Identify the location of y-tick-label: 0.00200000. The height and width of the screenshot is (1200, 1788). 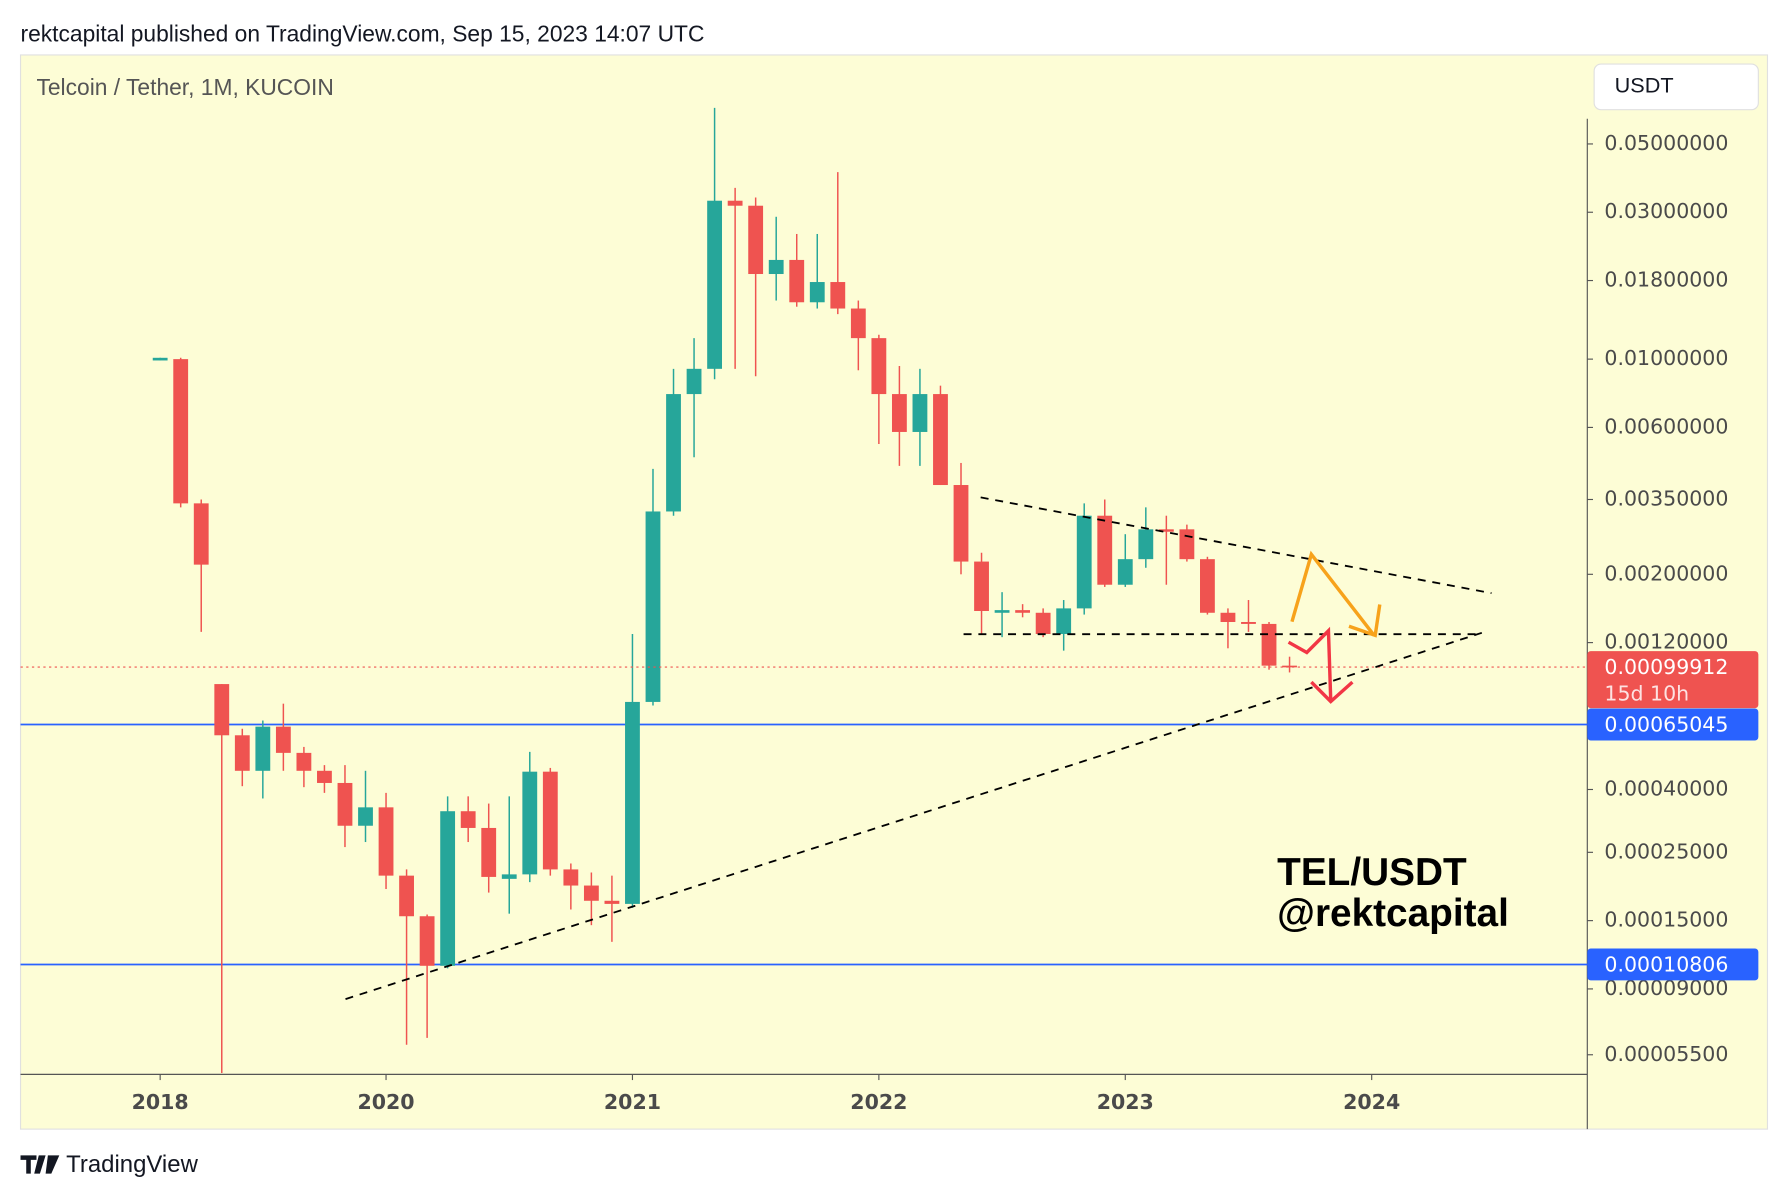
(1666, 573).